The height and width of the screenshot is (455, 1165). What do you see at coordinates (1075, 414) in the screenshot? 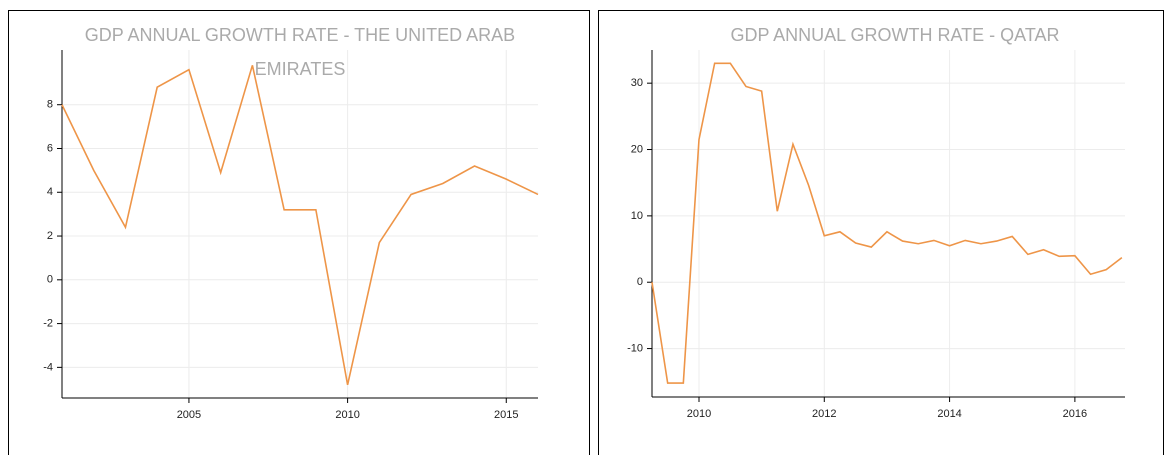
I see `x-tick-label: 2016` at bounding box center [1075, 414].